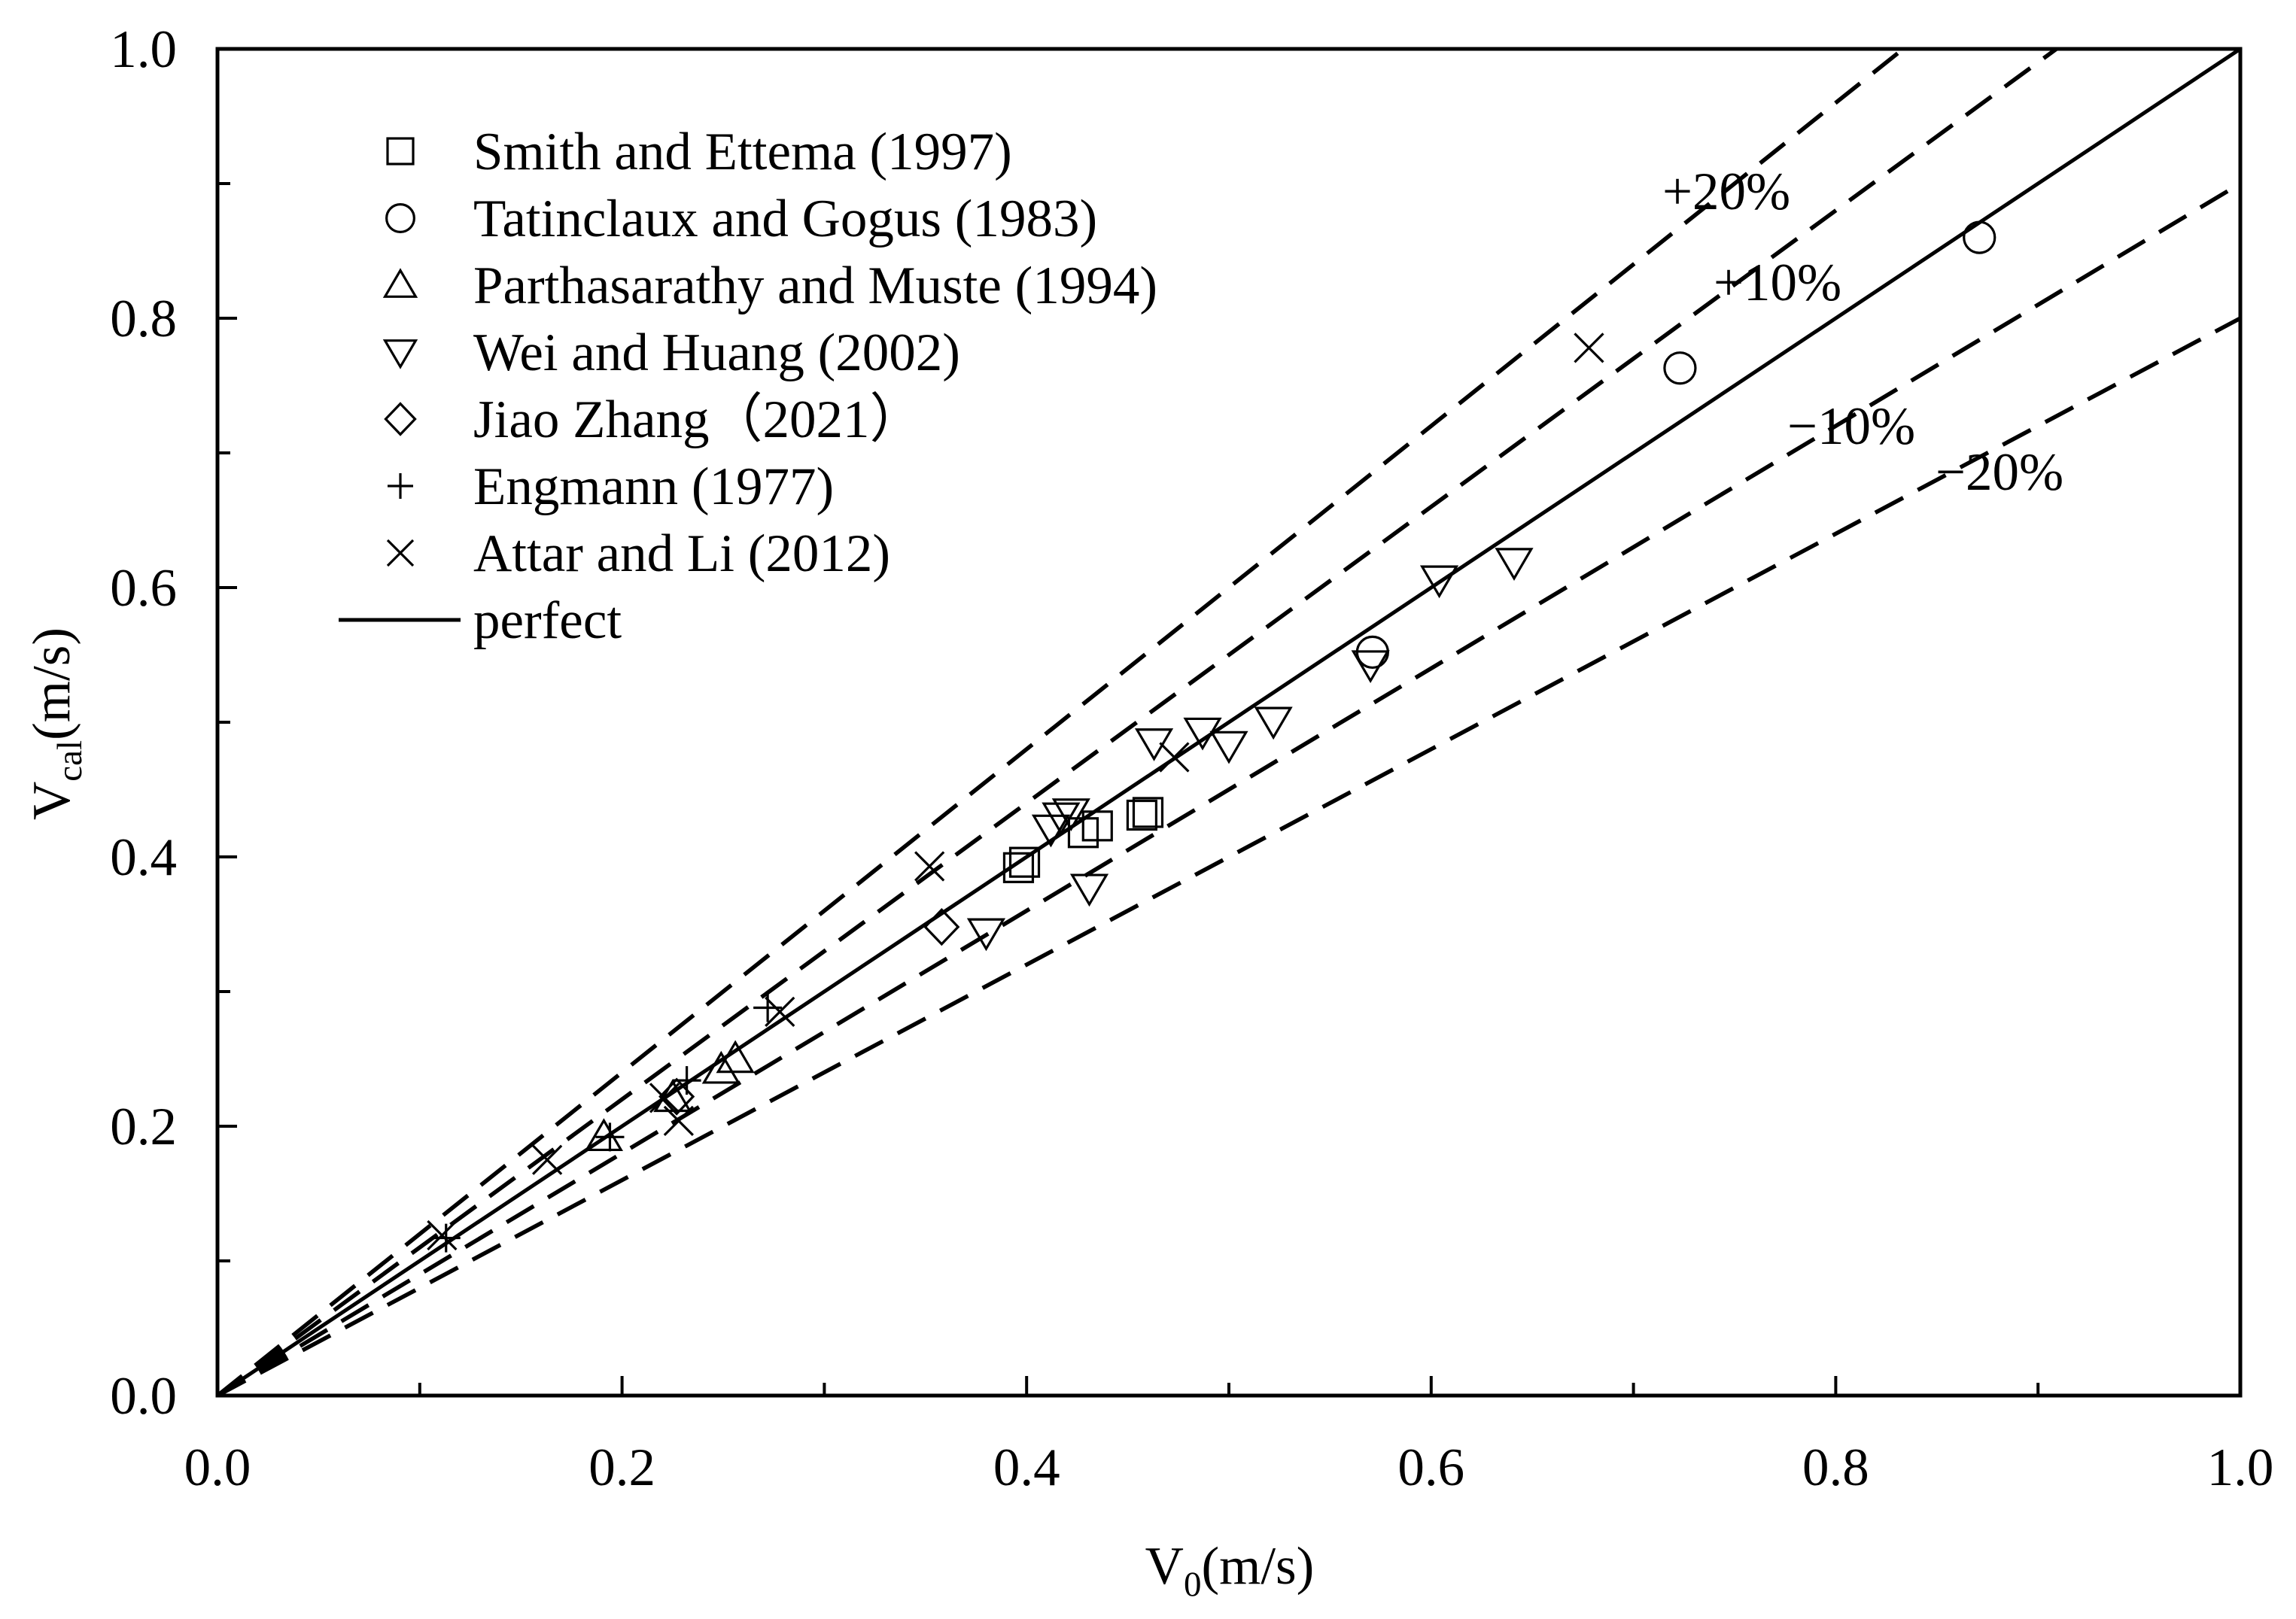 Image resolution: width=2296 pixels, height=1619 pixels. I want to click on legend-marker-square, so click(400, 151).